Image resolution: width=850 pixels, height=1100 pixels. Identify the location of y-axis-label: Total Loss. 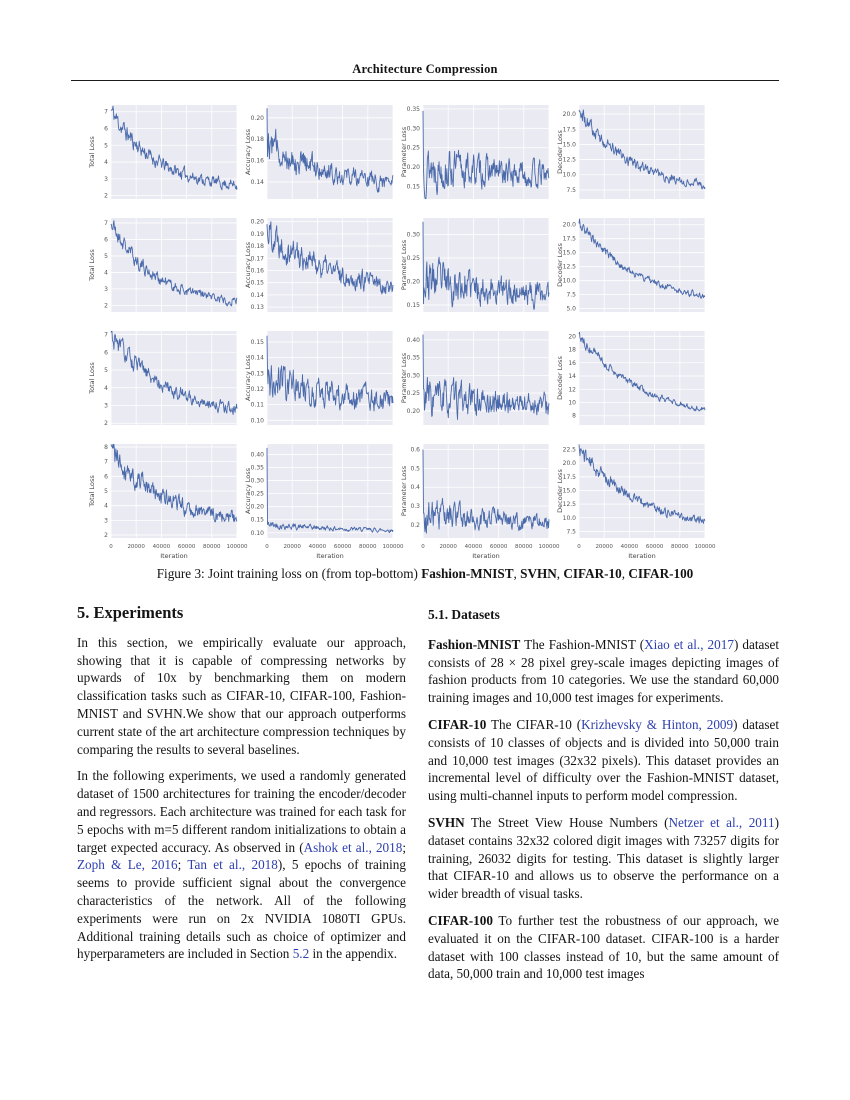
(92, 152).